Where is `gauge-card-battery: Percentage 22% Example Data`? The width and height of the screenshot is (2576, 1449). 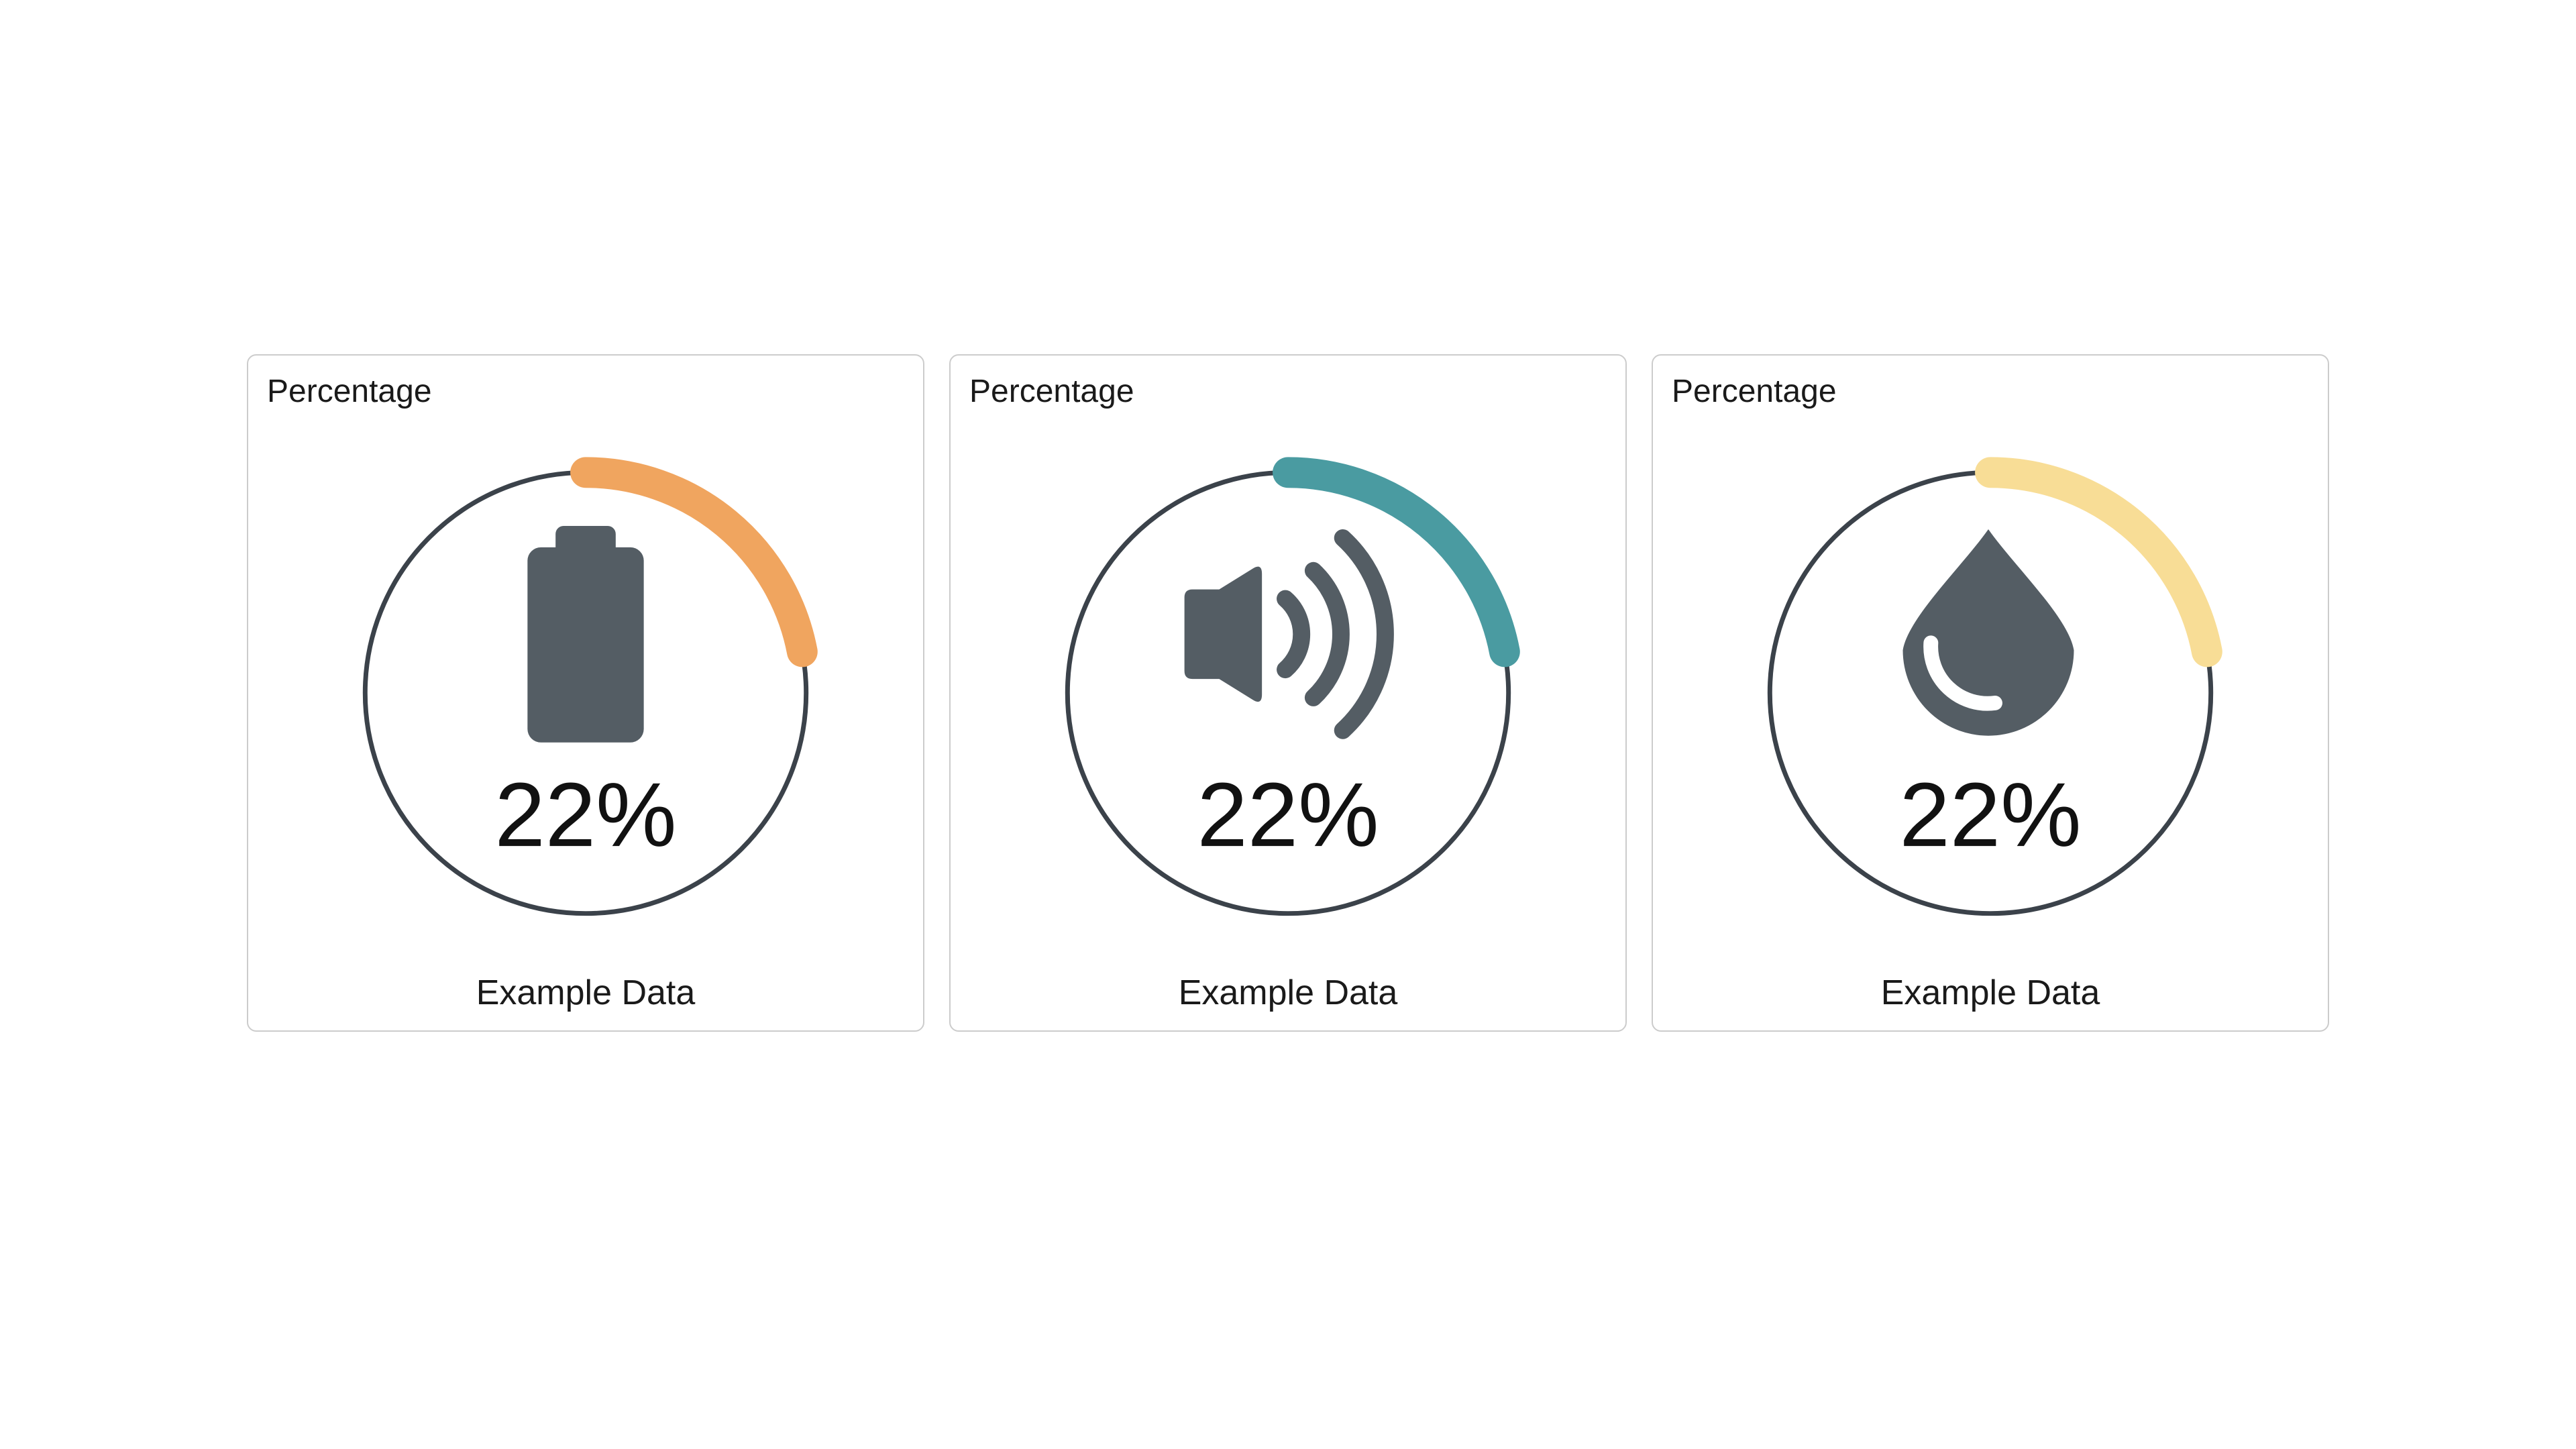
gauge-card-battery: Percentage 22% Example Data is located at coordinates (585, 693).